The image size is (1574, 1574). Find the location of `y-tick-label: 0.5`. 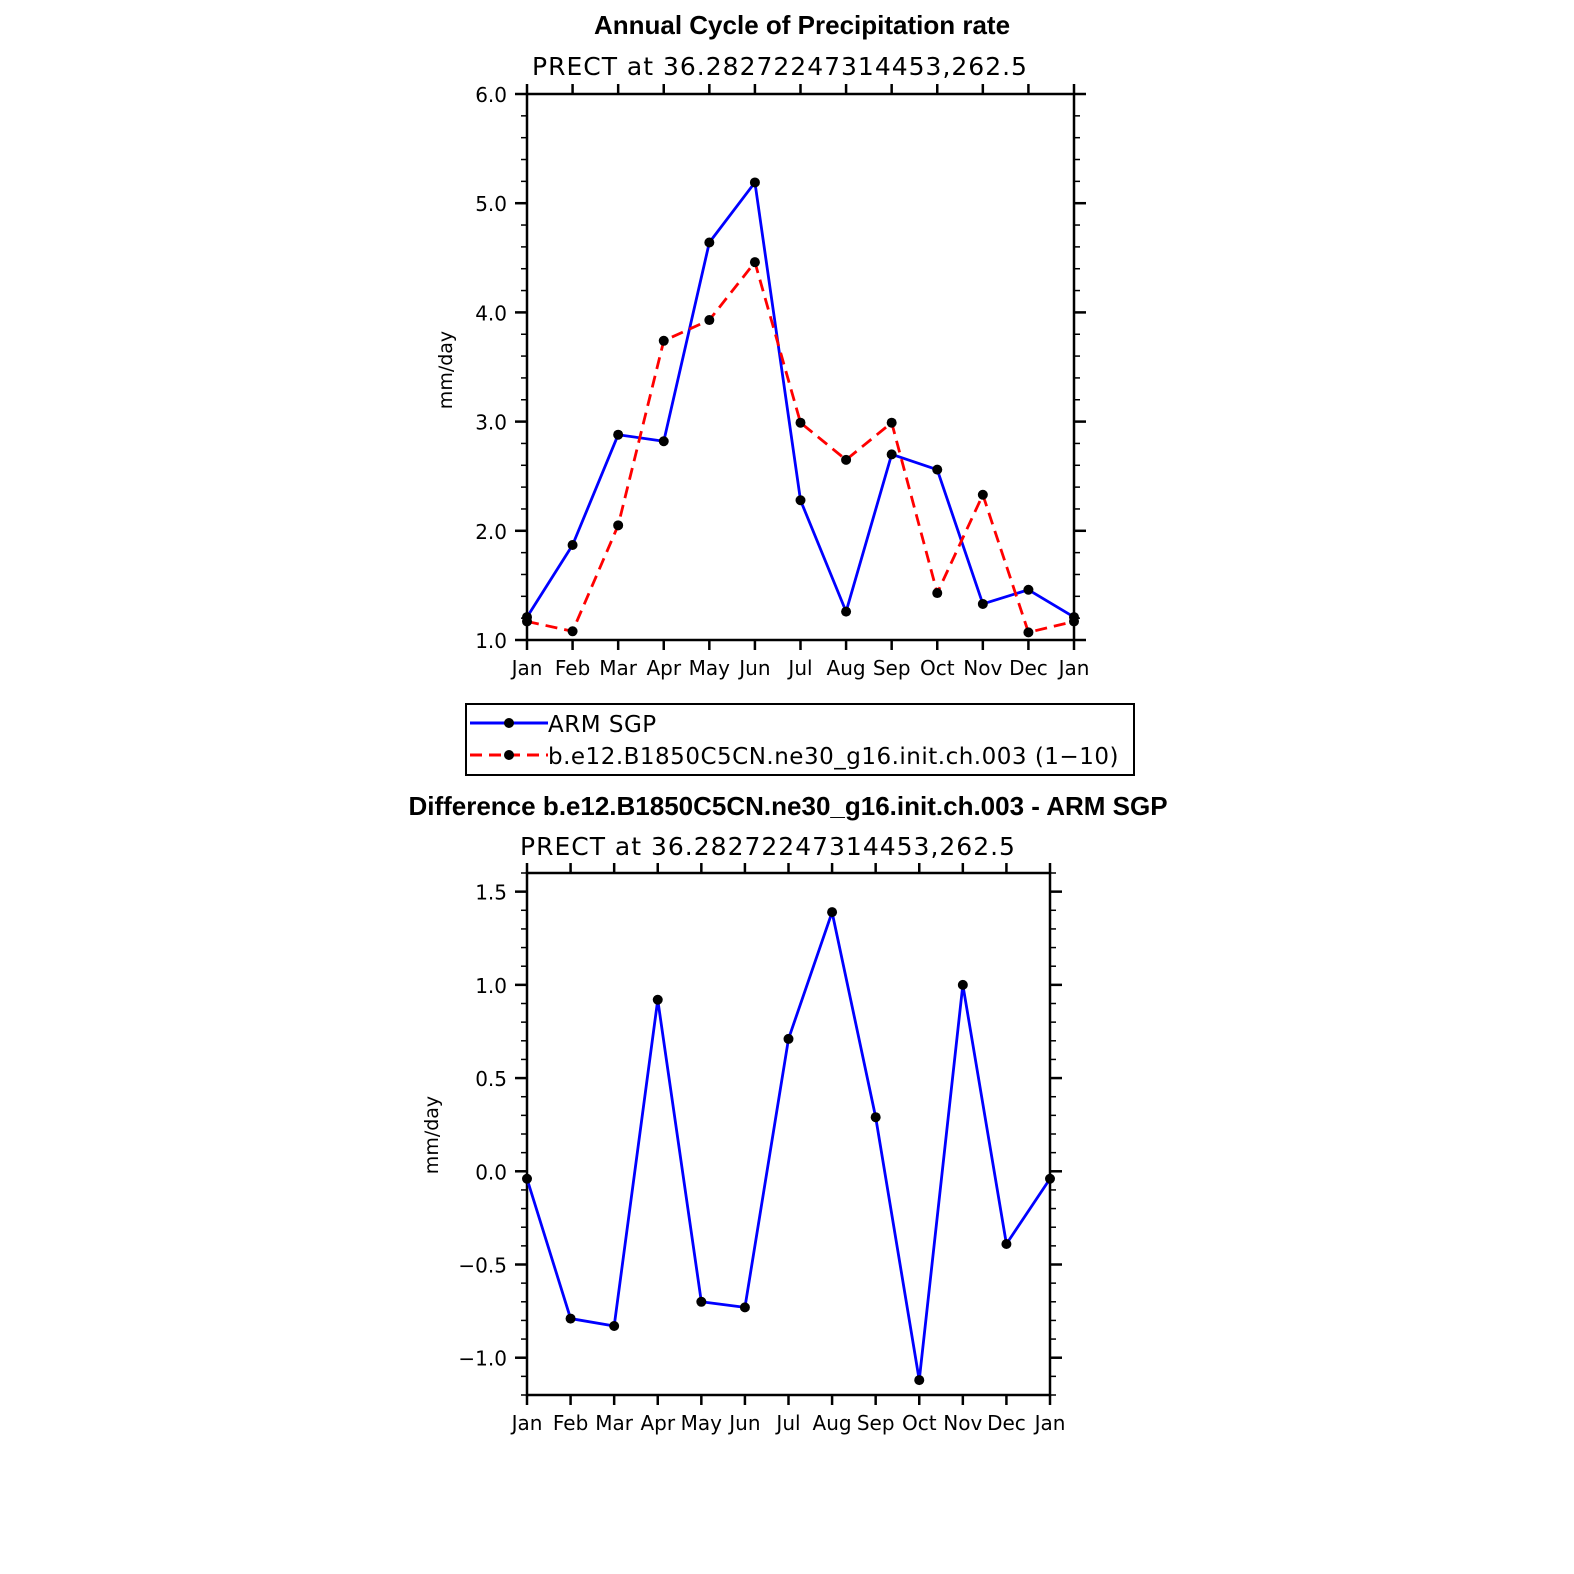

y-tick-label: 0.5 is located at coordinates (491, 1079).